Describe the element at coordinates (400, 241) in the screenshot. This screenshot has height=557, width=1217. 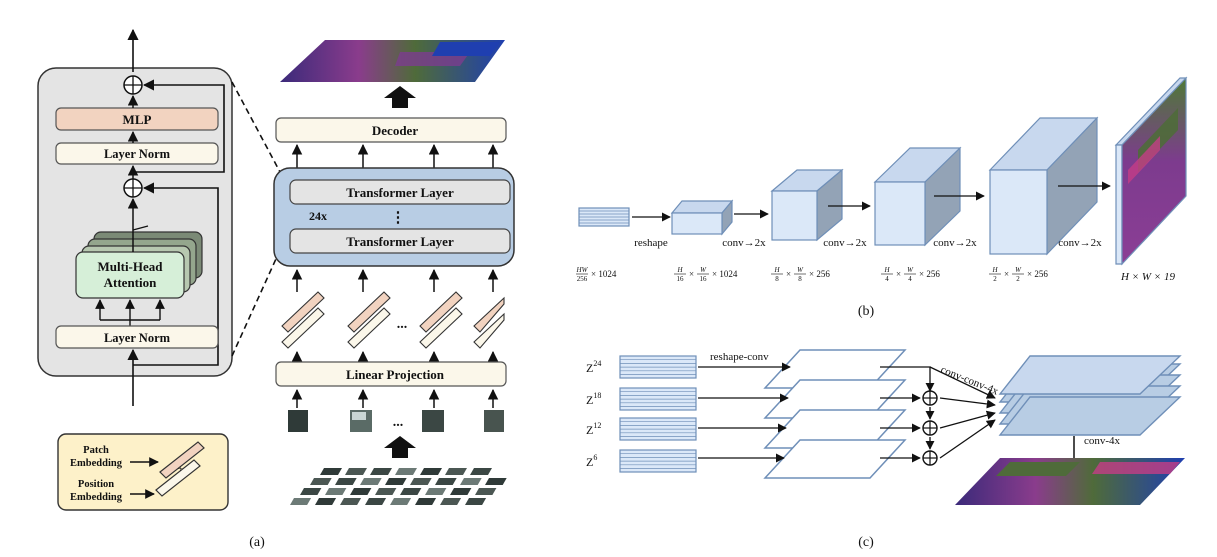
I see `transformer-layer-bottom-box` at that location.